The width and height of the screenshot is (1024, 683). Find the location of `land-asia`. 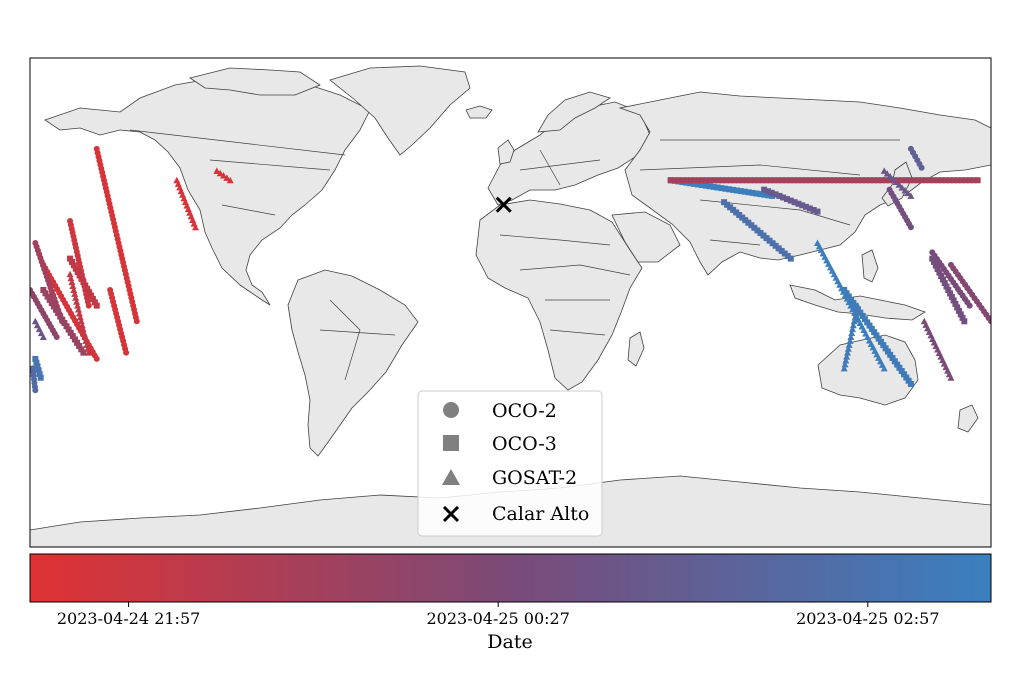

land-asia is located at coordinates (804, 183).